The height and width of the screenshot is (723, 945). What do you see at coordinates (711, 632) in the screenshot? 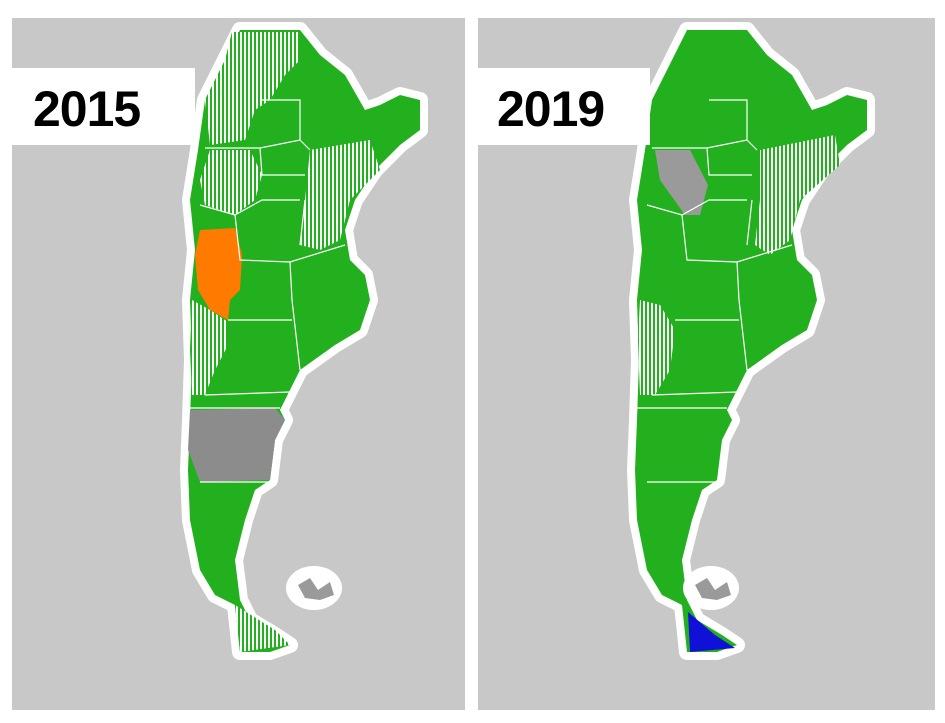
I see `region-blue` at bounding box center [711, 632].